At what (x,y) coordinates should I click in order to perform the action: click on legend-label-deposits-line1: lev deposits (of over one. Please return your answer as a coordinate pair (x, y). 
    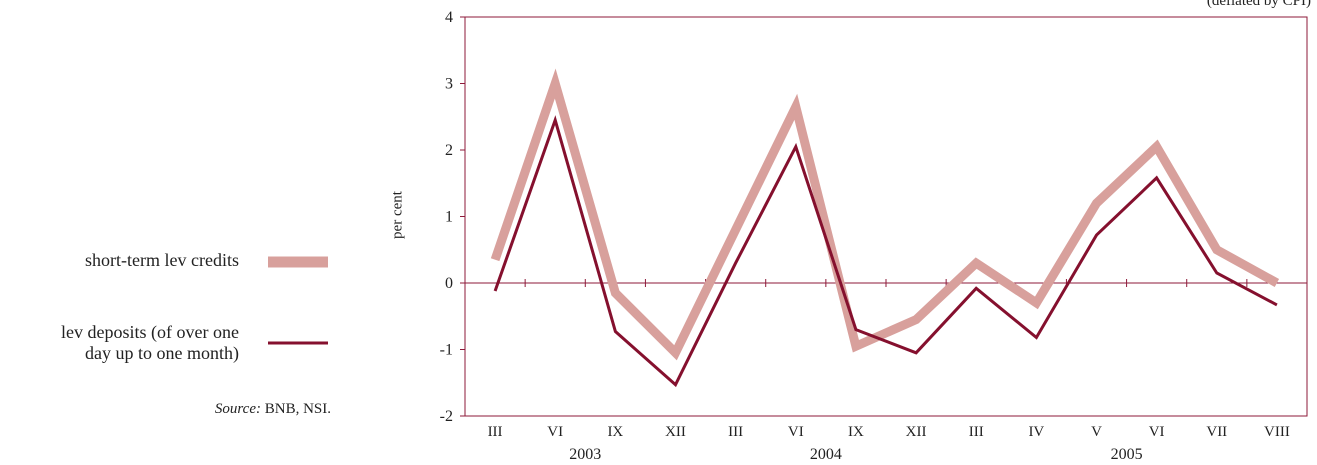
    Looking at the image, I should click on (150, 332).